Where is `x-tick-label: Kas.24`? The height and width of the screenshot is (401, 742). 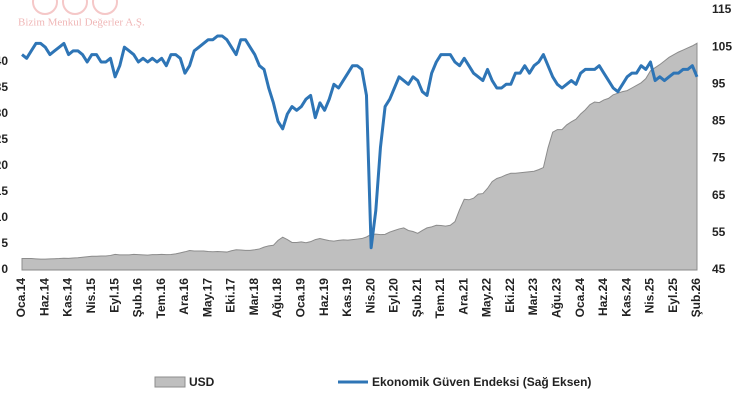 x-tick-label: Kas.24 is located at coordinates (626, 297).